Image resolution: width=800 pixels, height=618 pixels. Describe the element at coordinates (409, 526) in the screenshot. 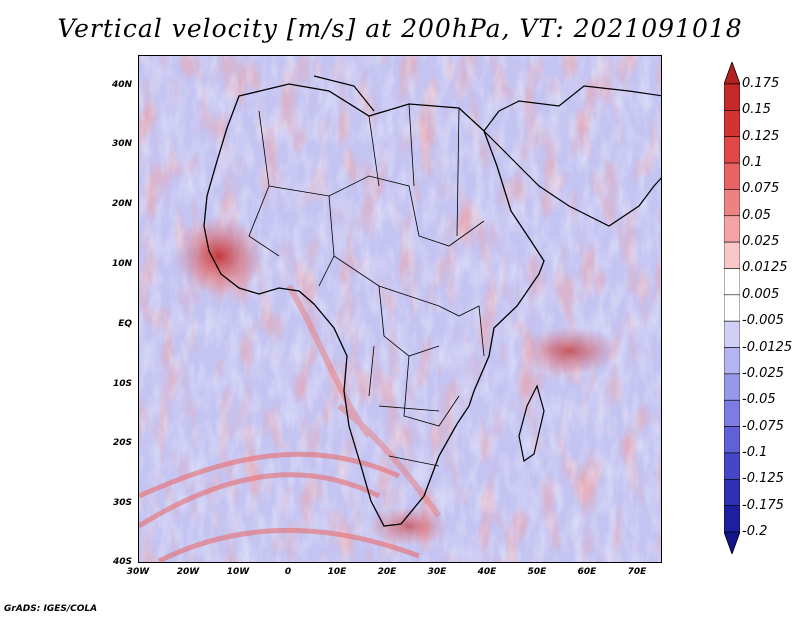

I see `updraft-core-south` at that location.